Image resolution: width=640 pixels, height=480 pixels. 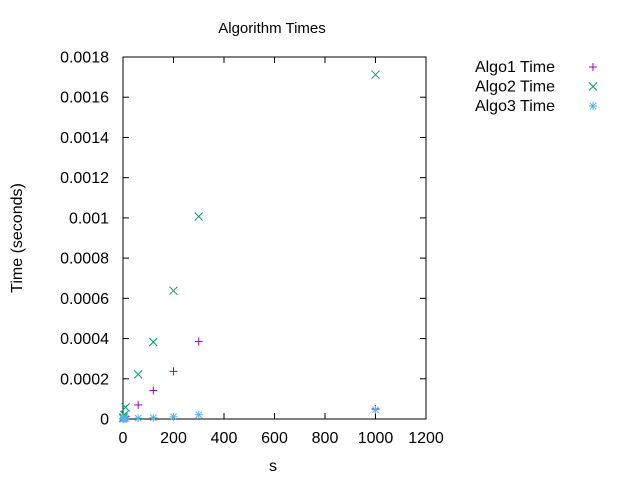 I want to click on y-tick-label: 0.001, so click(x=89, y=218).